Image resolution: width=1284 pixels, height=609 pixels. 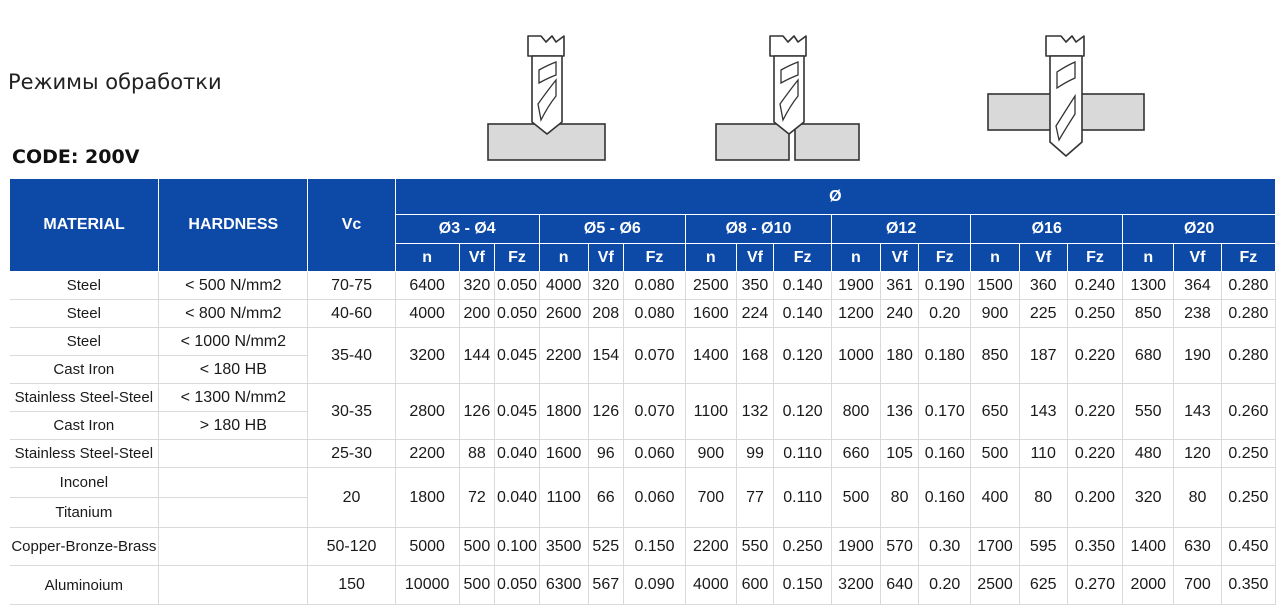 I want to click on vc-cell: 150, so click(x=351, y=585).